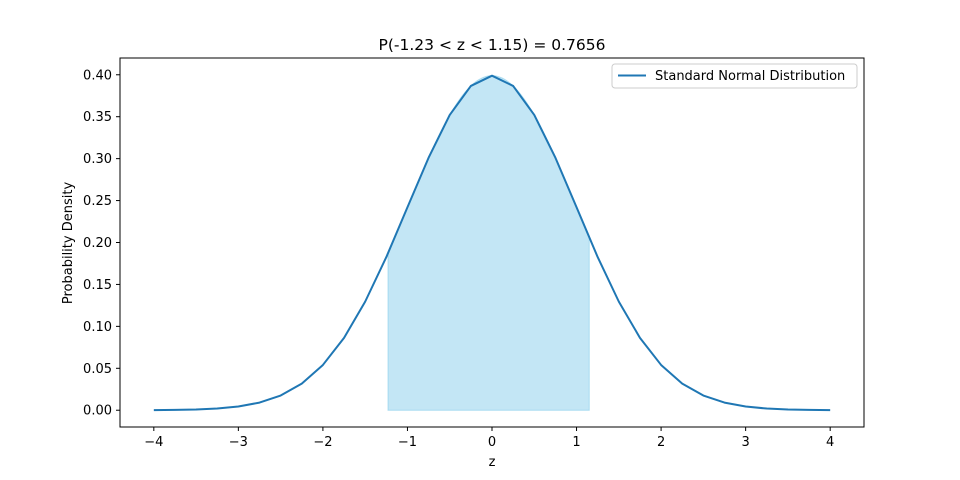 This screenshot has height=480, width=960. What do you see at coordinates (492, 45) in the screenshot?
I see `chart-title: P(-1.23 < z < 1.15) = 0.7656` at bounding box center [492, 45].